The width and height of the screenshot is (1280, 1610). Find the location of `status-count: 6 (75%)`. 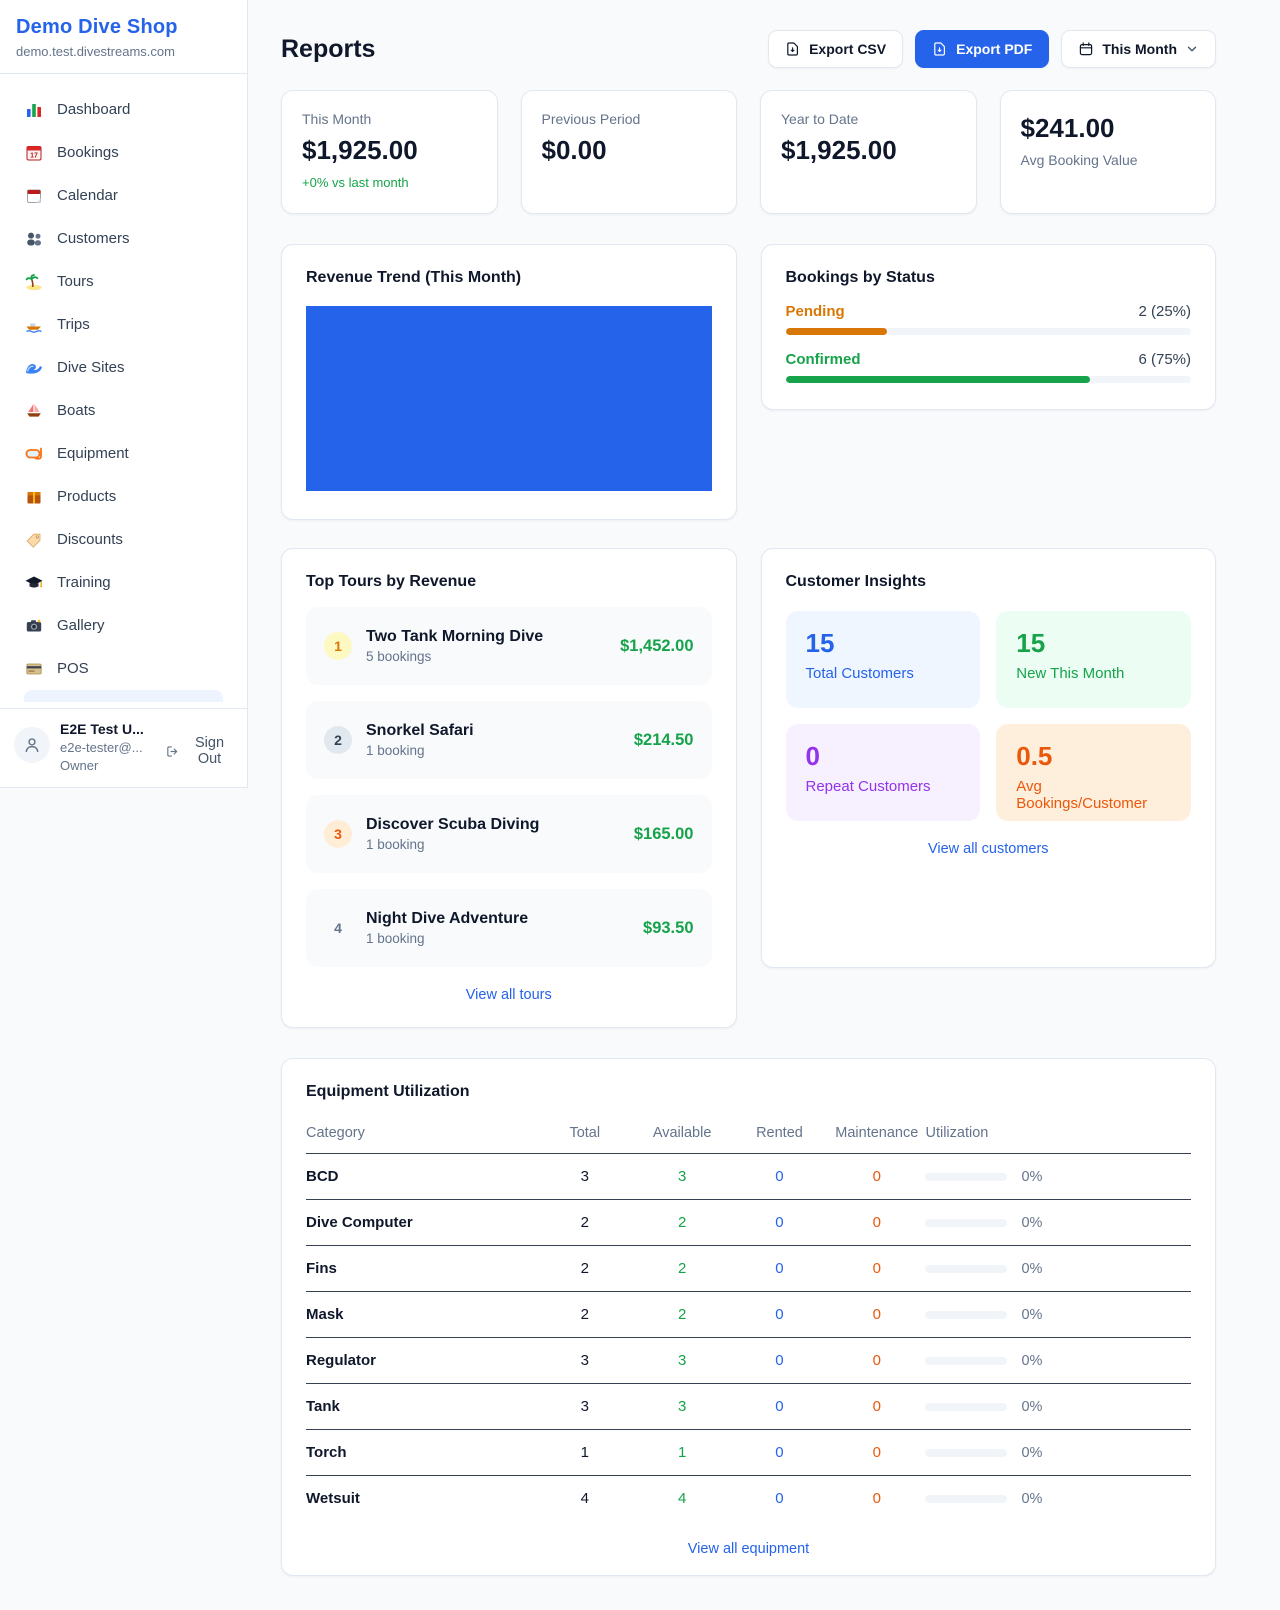

status-count: 6 (75%) is located at coordinates (1164, 359).